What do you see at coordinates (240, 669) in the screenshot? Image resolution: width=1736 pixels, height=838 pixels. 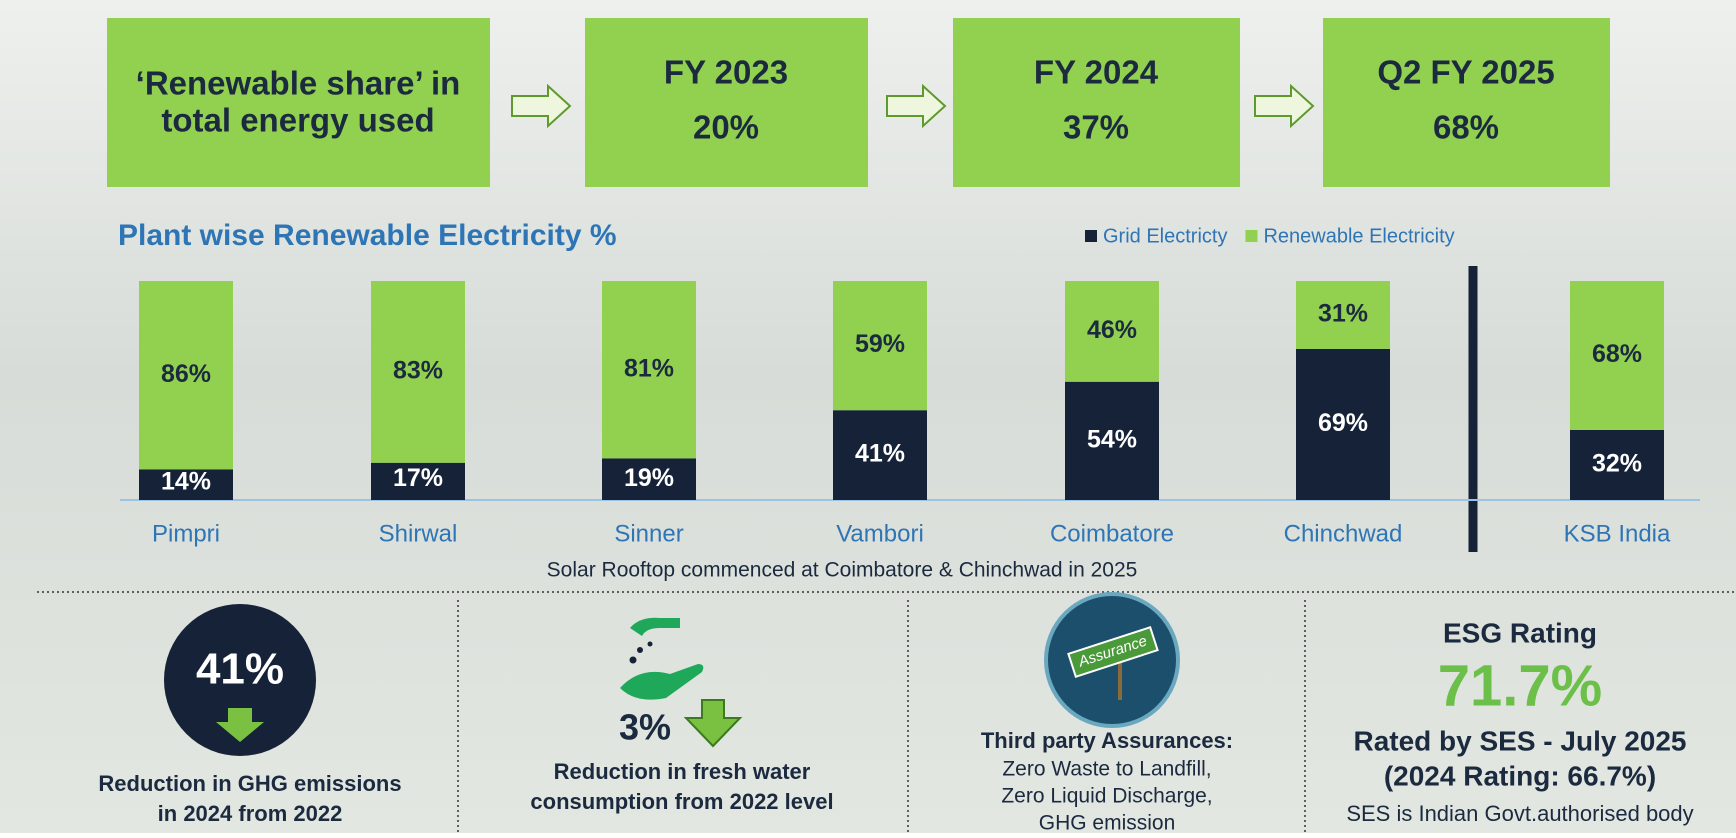 I see `ghg-value: 41%` at bounding box center [240, 669].